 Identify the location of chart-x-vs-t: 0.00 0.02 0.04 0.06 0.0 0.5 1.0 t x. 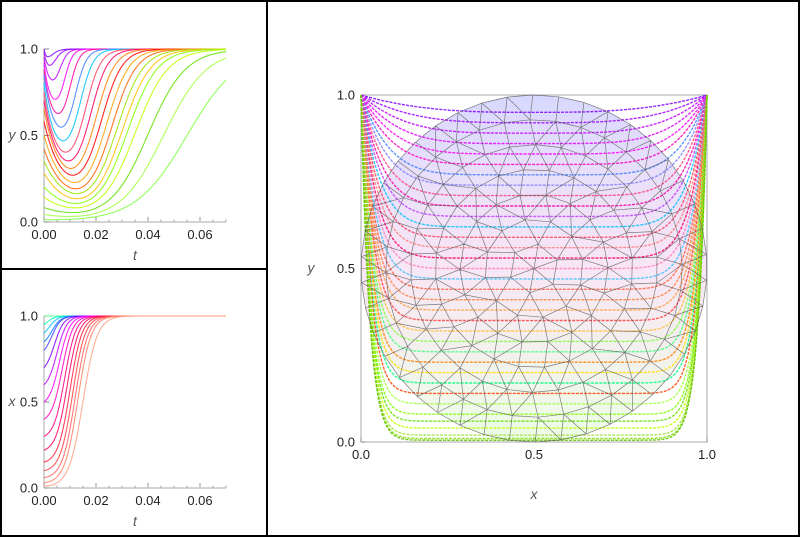
(117, 419).